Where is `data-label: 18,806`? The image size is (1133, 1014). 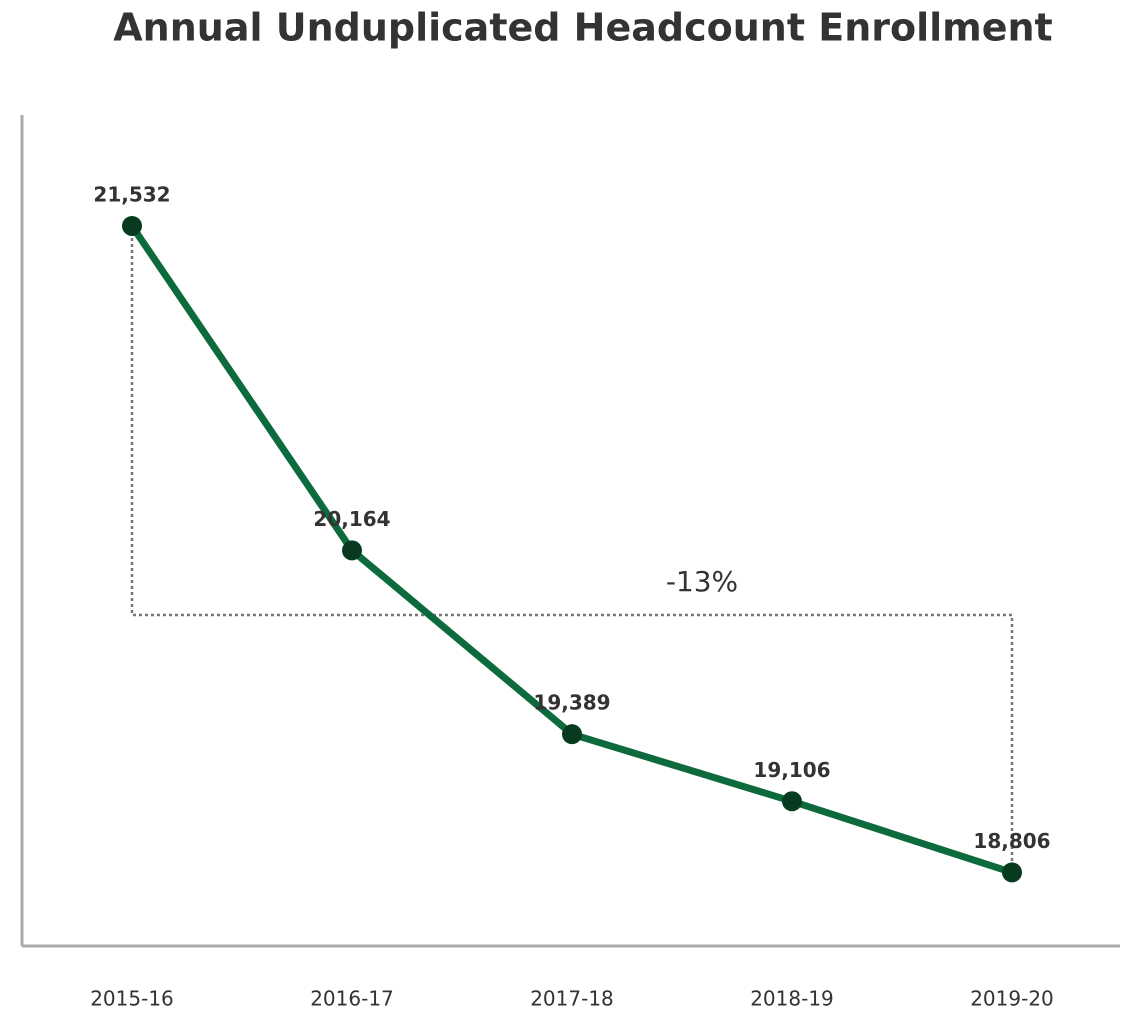 data-label: 18,806 is located at coordinates (1011, 841).